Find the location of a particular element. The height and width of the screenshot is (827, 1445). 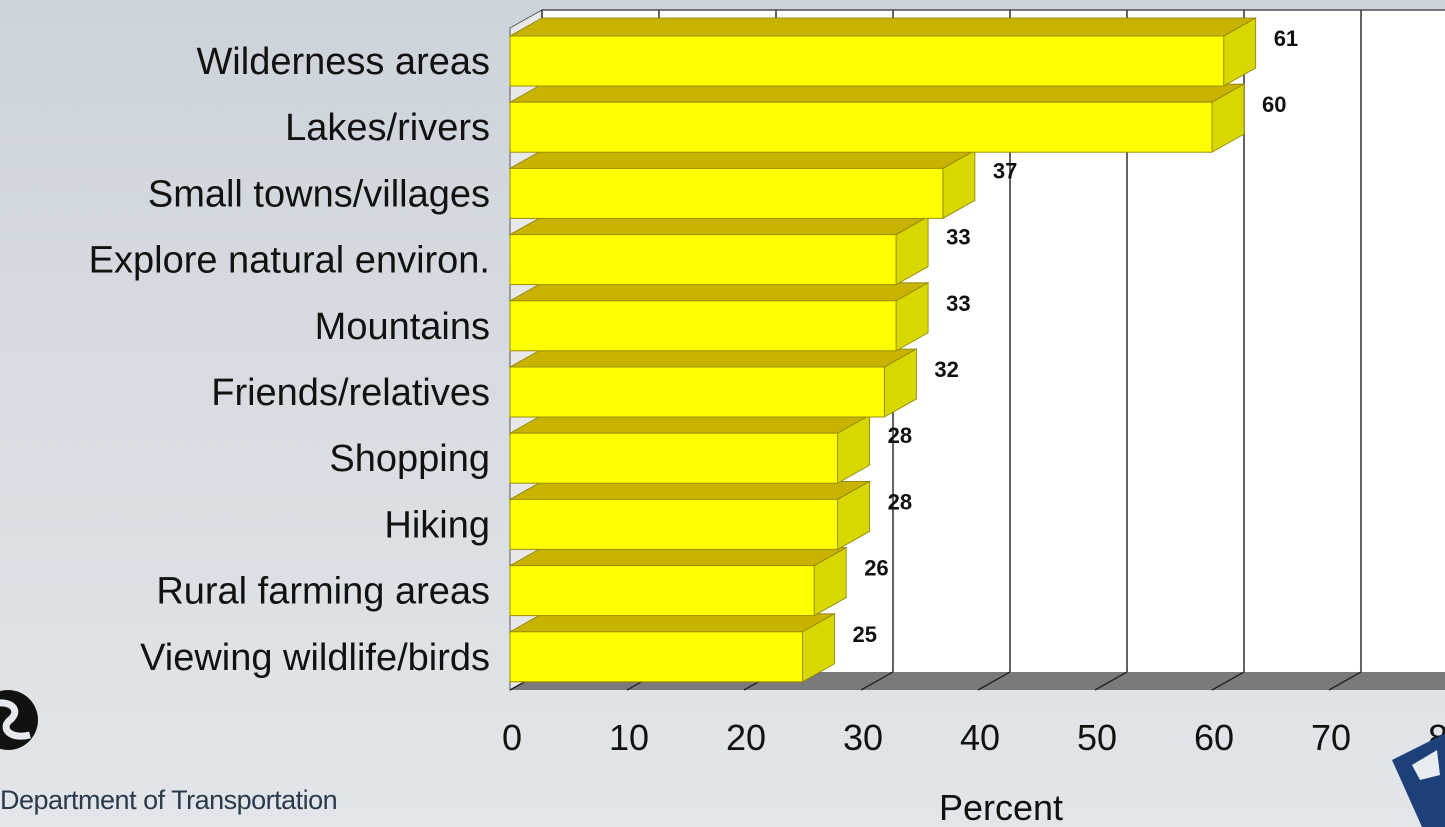

x-tick-label: 40 is located at coordinates (980, 737).